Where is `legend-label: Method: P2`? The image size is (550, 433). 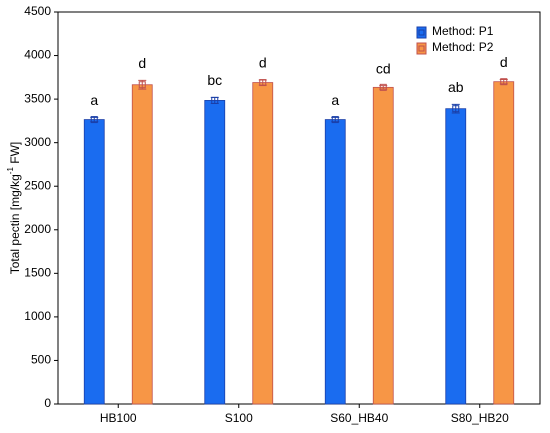
legend-label: Method: P2 is located at coordinates (463, 47).